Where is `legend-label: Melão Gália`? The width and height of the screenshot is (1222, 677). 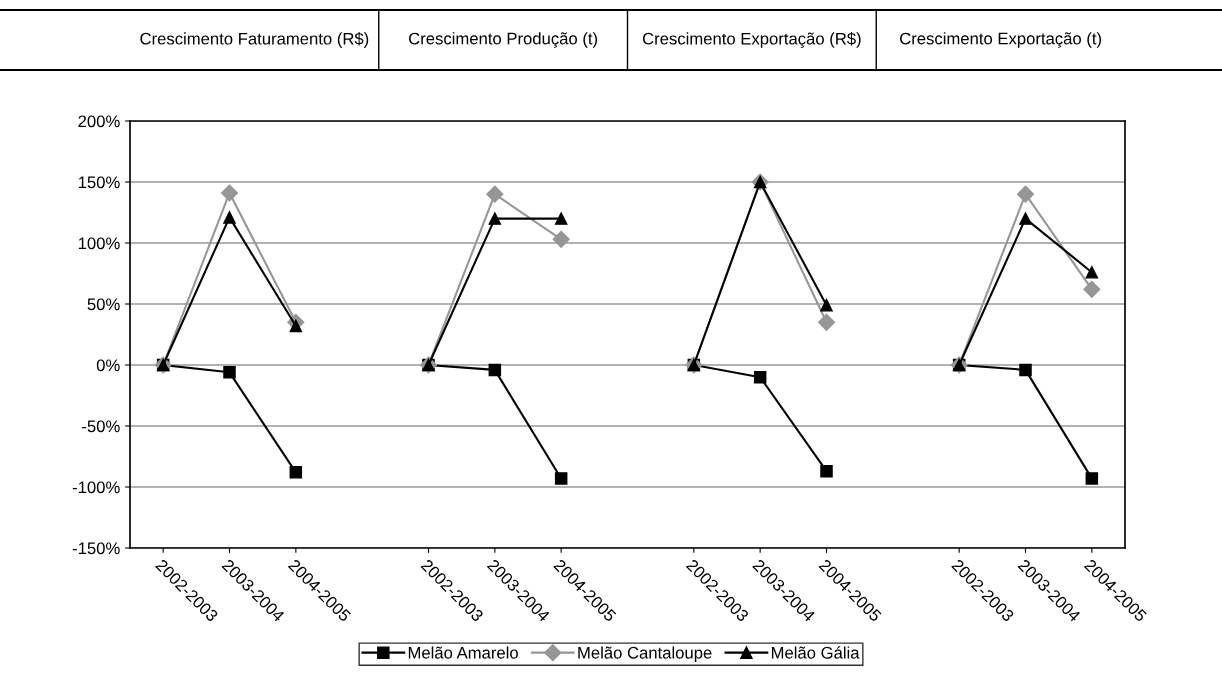 legend-label: Melão Gália is located at coordinates (815, 652).